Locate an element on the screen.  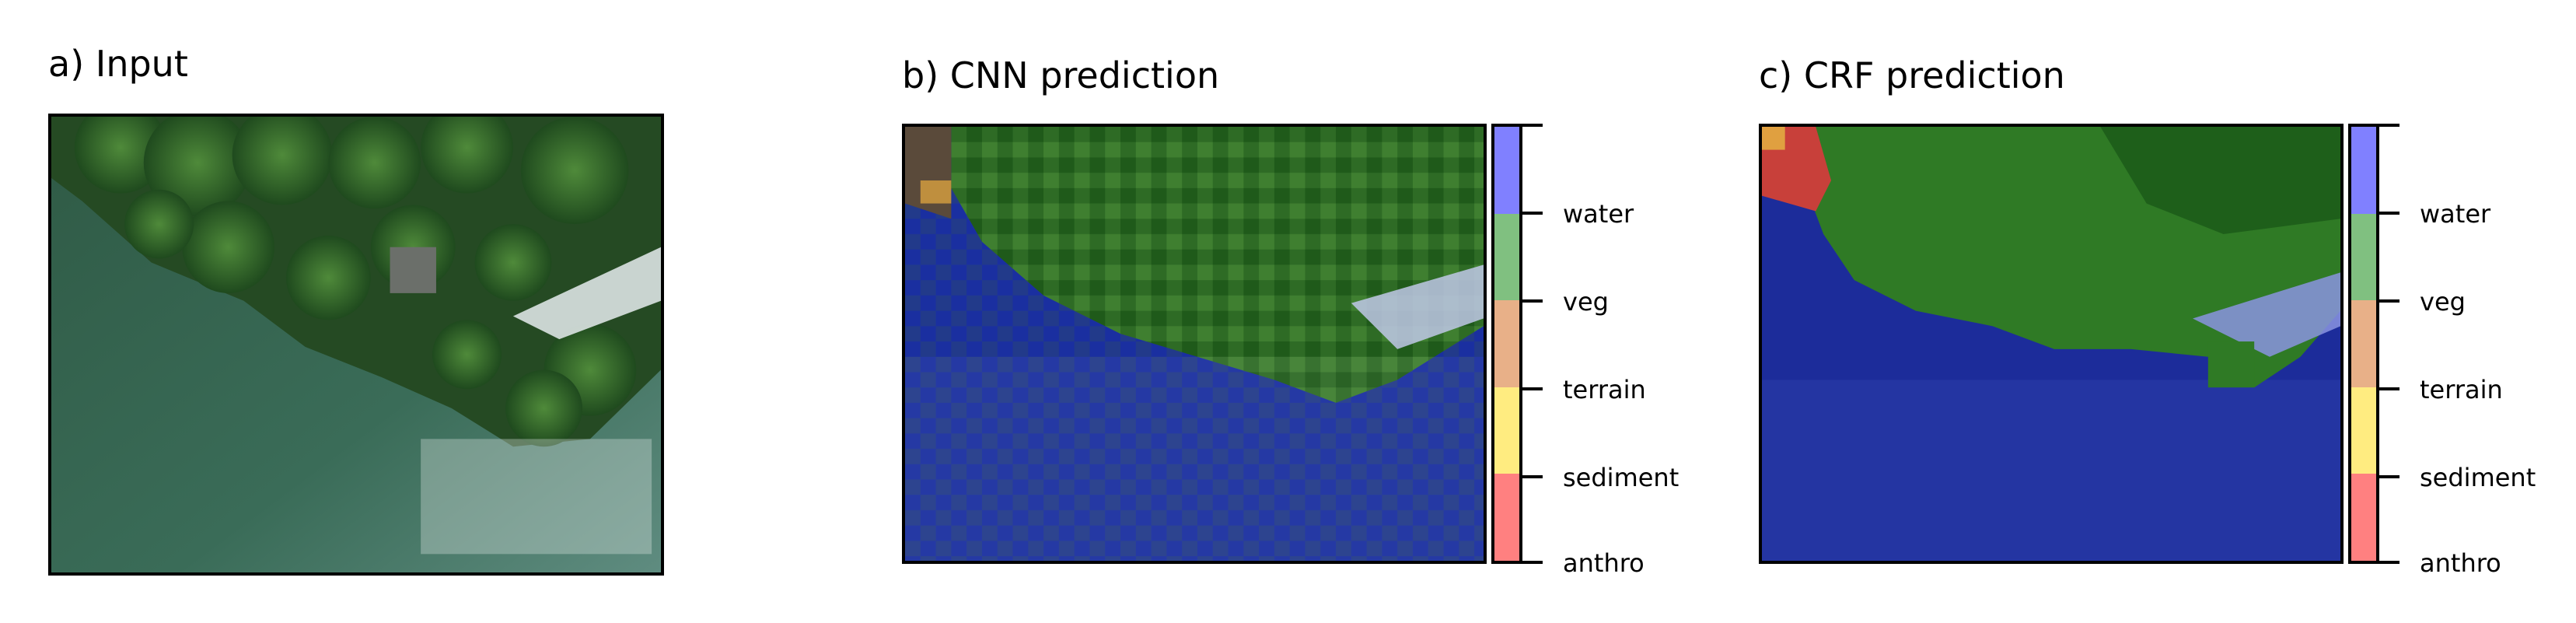
colorbar-b-label-veg: veg is located at coordinates (1586, 302).